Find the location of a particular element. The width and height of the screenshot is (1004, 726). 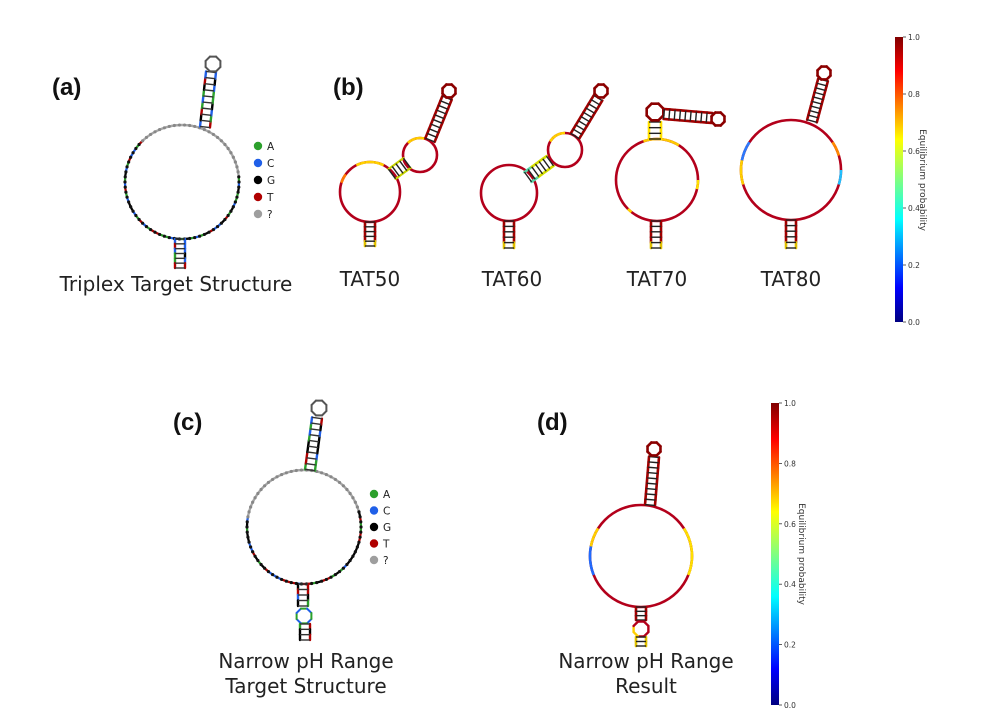

colorbar-top-bar is located at coordinates (899, 179).